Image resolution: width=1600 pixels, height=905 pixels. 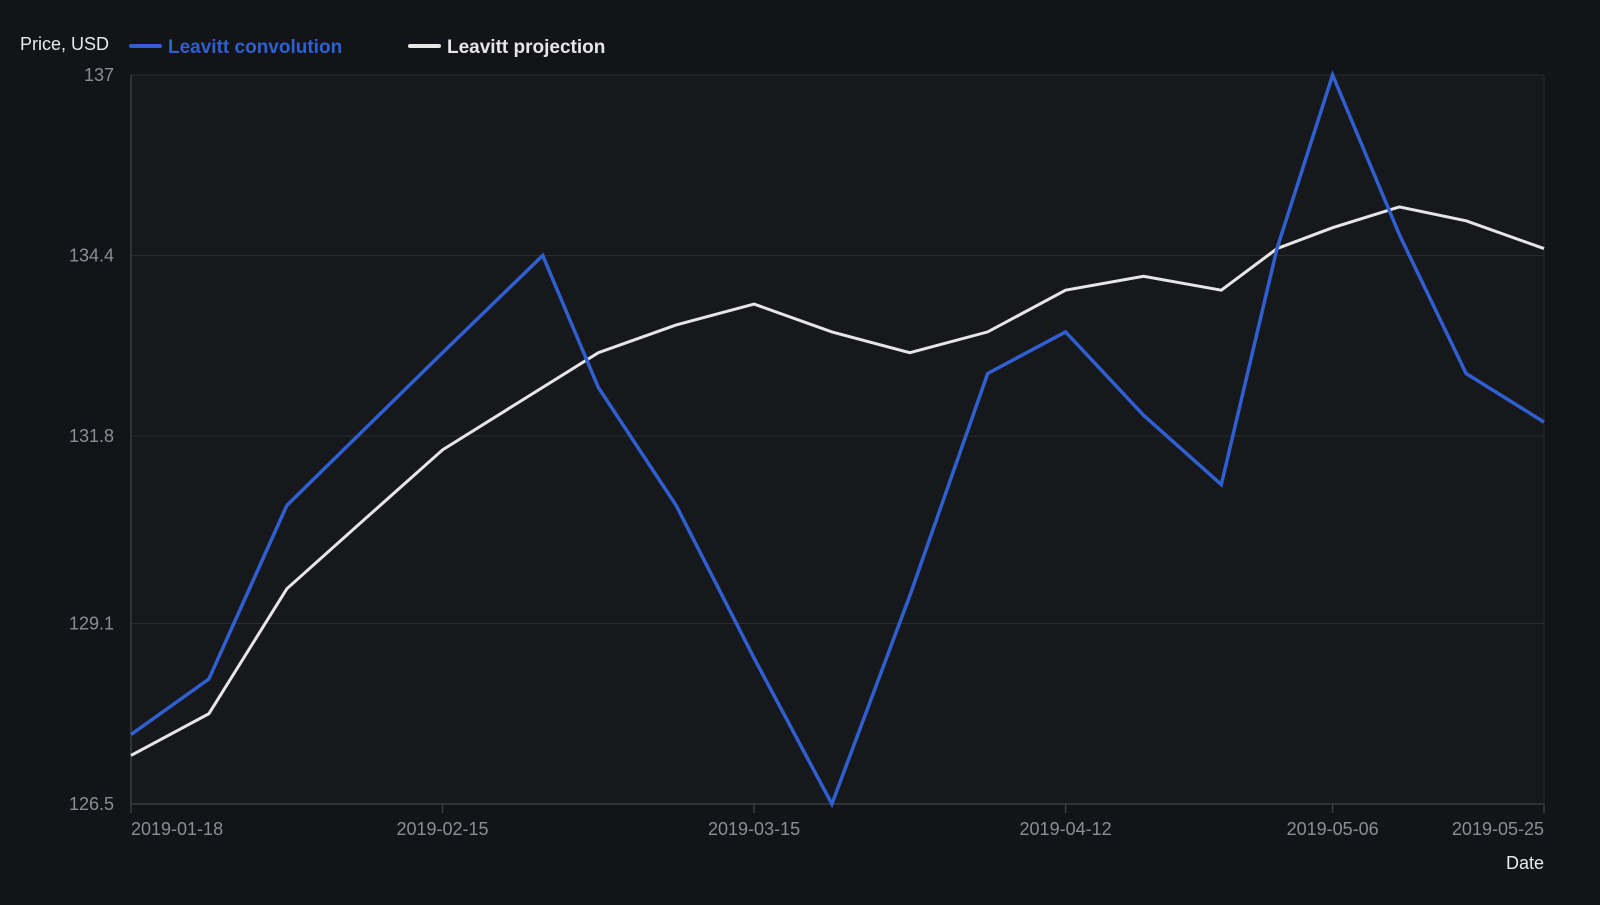 What do you see at coordinates (754, 829) in the screenshot?
I see `x-tick-label: 2019-03-15` at bounding box center [754, 829].